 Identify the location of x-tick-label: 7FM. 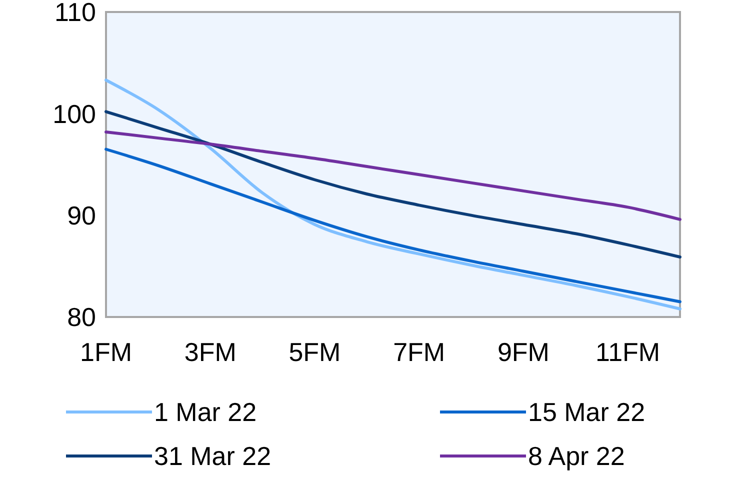
(419, 352).